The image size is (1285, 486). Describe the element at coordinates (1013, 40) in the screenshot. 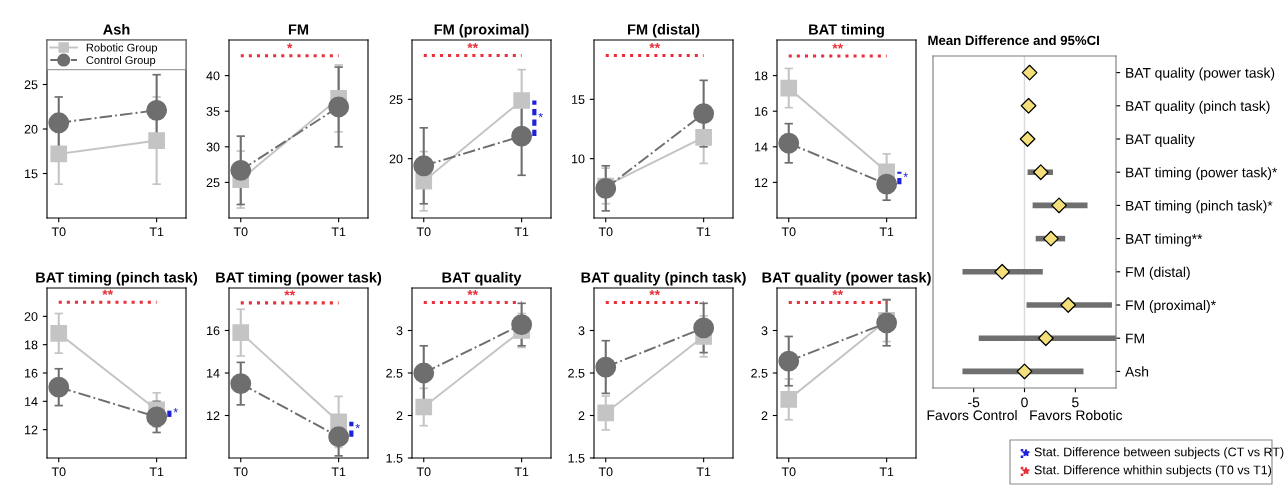

I see `chart-title: Mean Difference and 95%CI` at that location.